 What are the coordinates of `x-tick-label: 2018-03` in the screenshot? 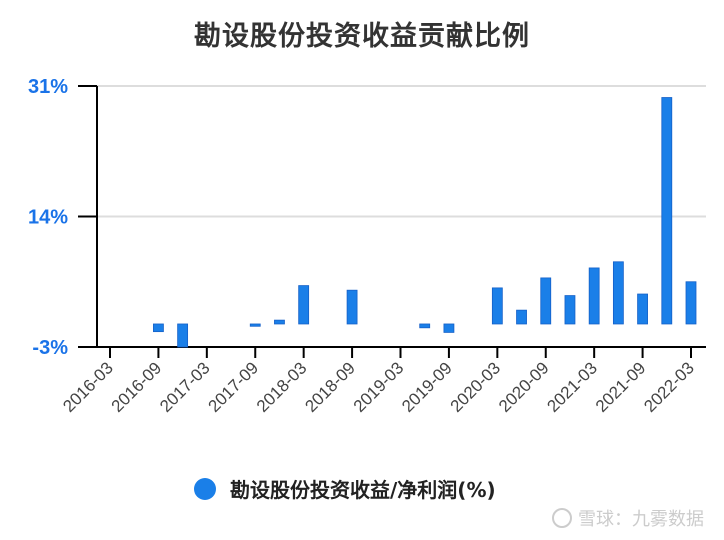 It's located at (282, 387).